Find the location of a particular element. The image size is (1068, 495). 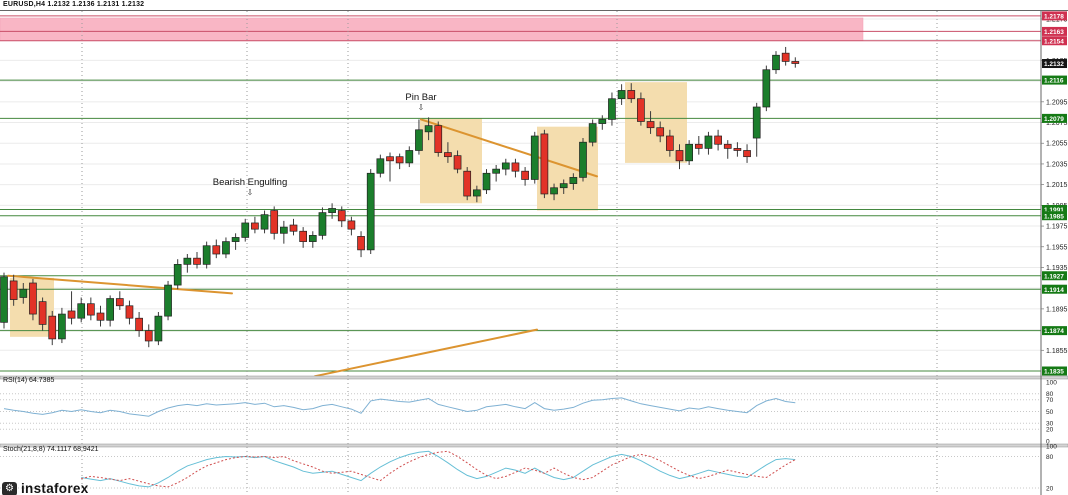

watermark-text: instaforex is located at coordinates (55, 488).